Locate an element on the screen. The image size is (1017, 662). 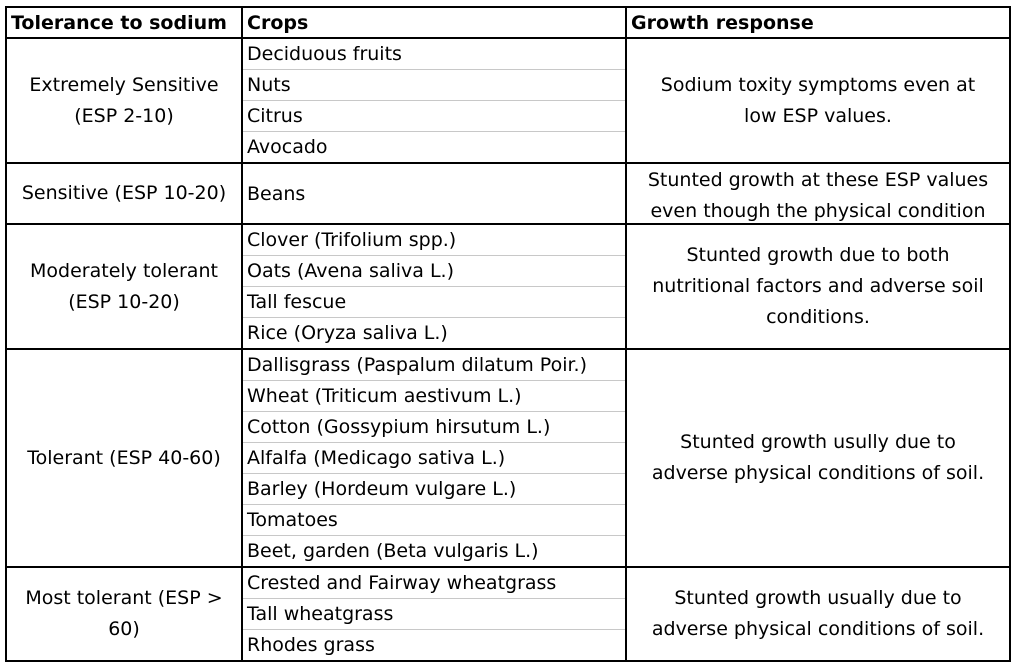
response-line: Sodium toxity symptoms even at is located at coordinates (818, 84).